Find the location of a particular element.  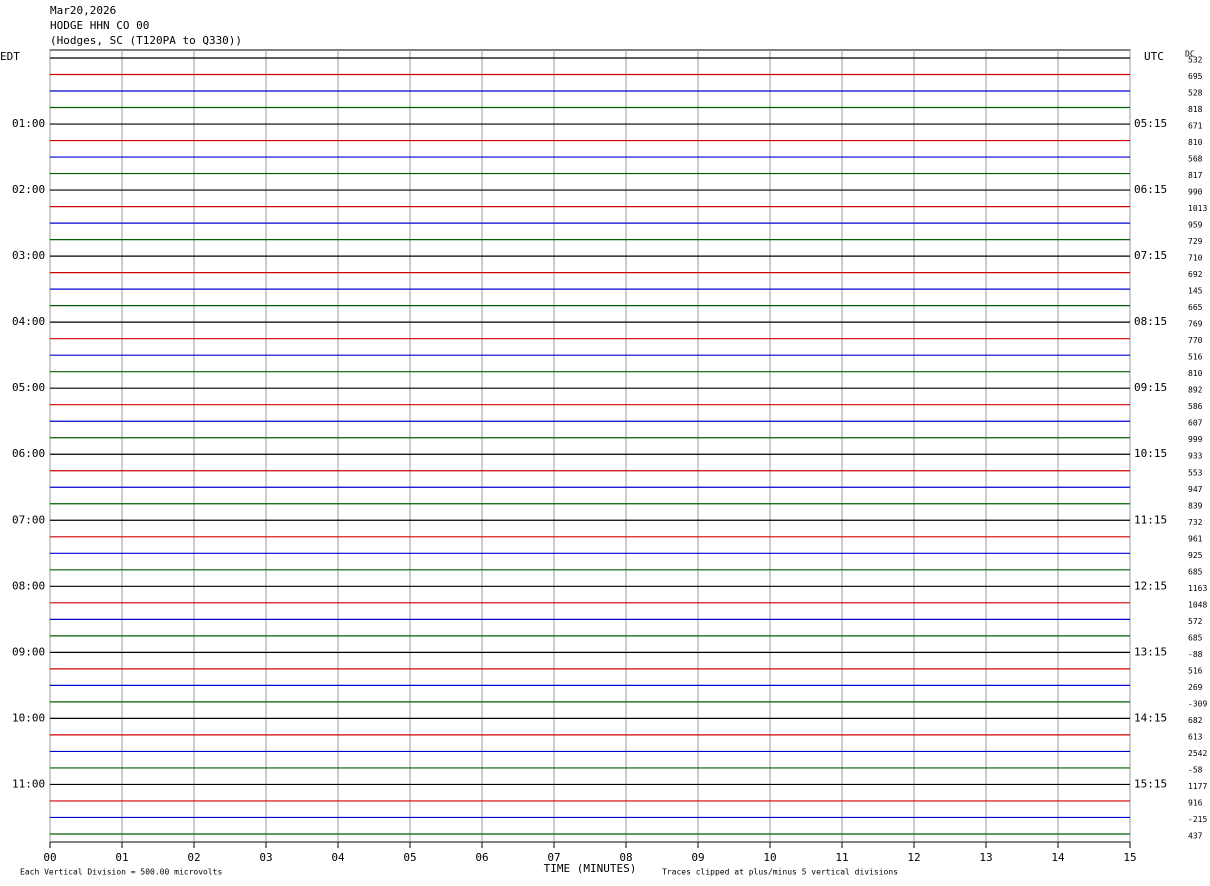

dc-offset: 613 is located at coordinates (1195, 736).